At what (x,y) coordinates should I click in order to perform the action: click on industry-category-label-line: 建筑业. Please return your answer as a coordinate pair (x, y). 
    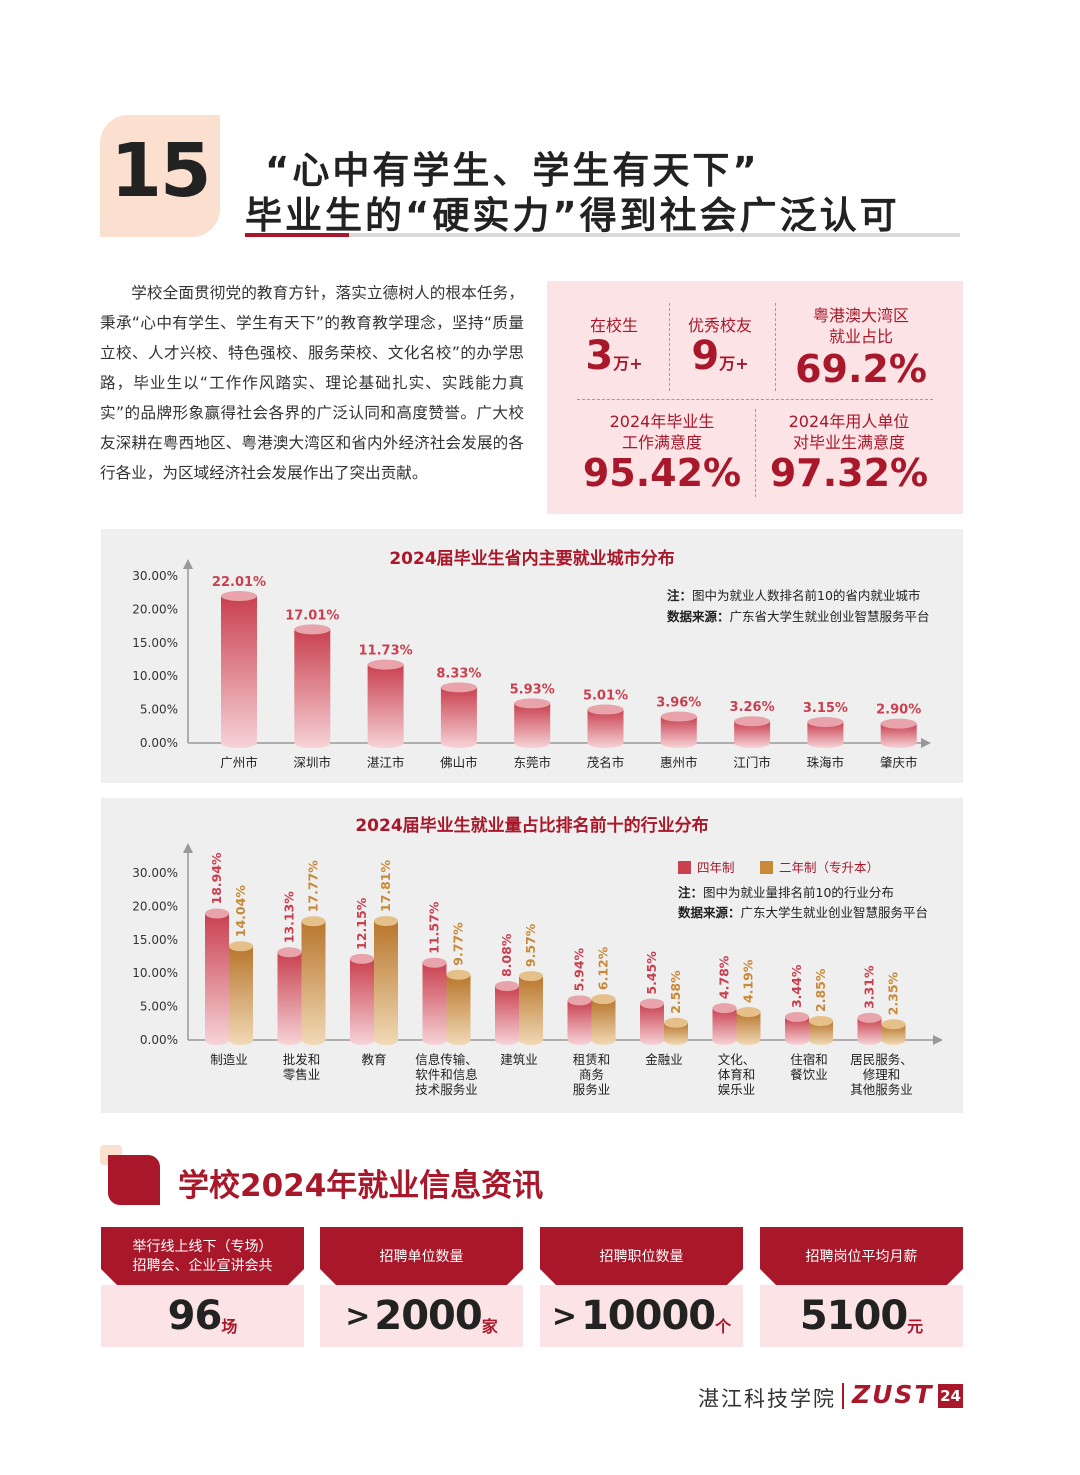
    Looking at the image, I should click on (519, 1059).